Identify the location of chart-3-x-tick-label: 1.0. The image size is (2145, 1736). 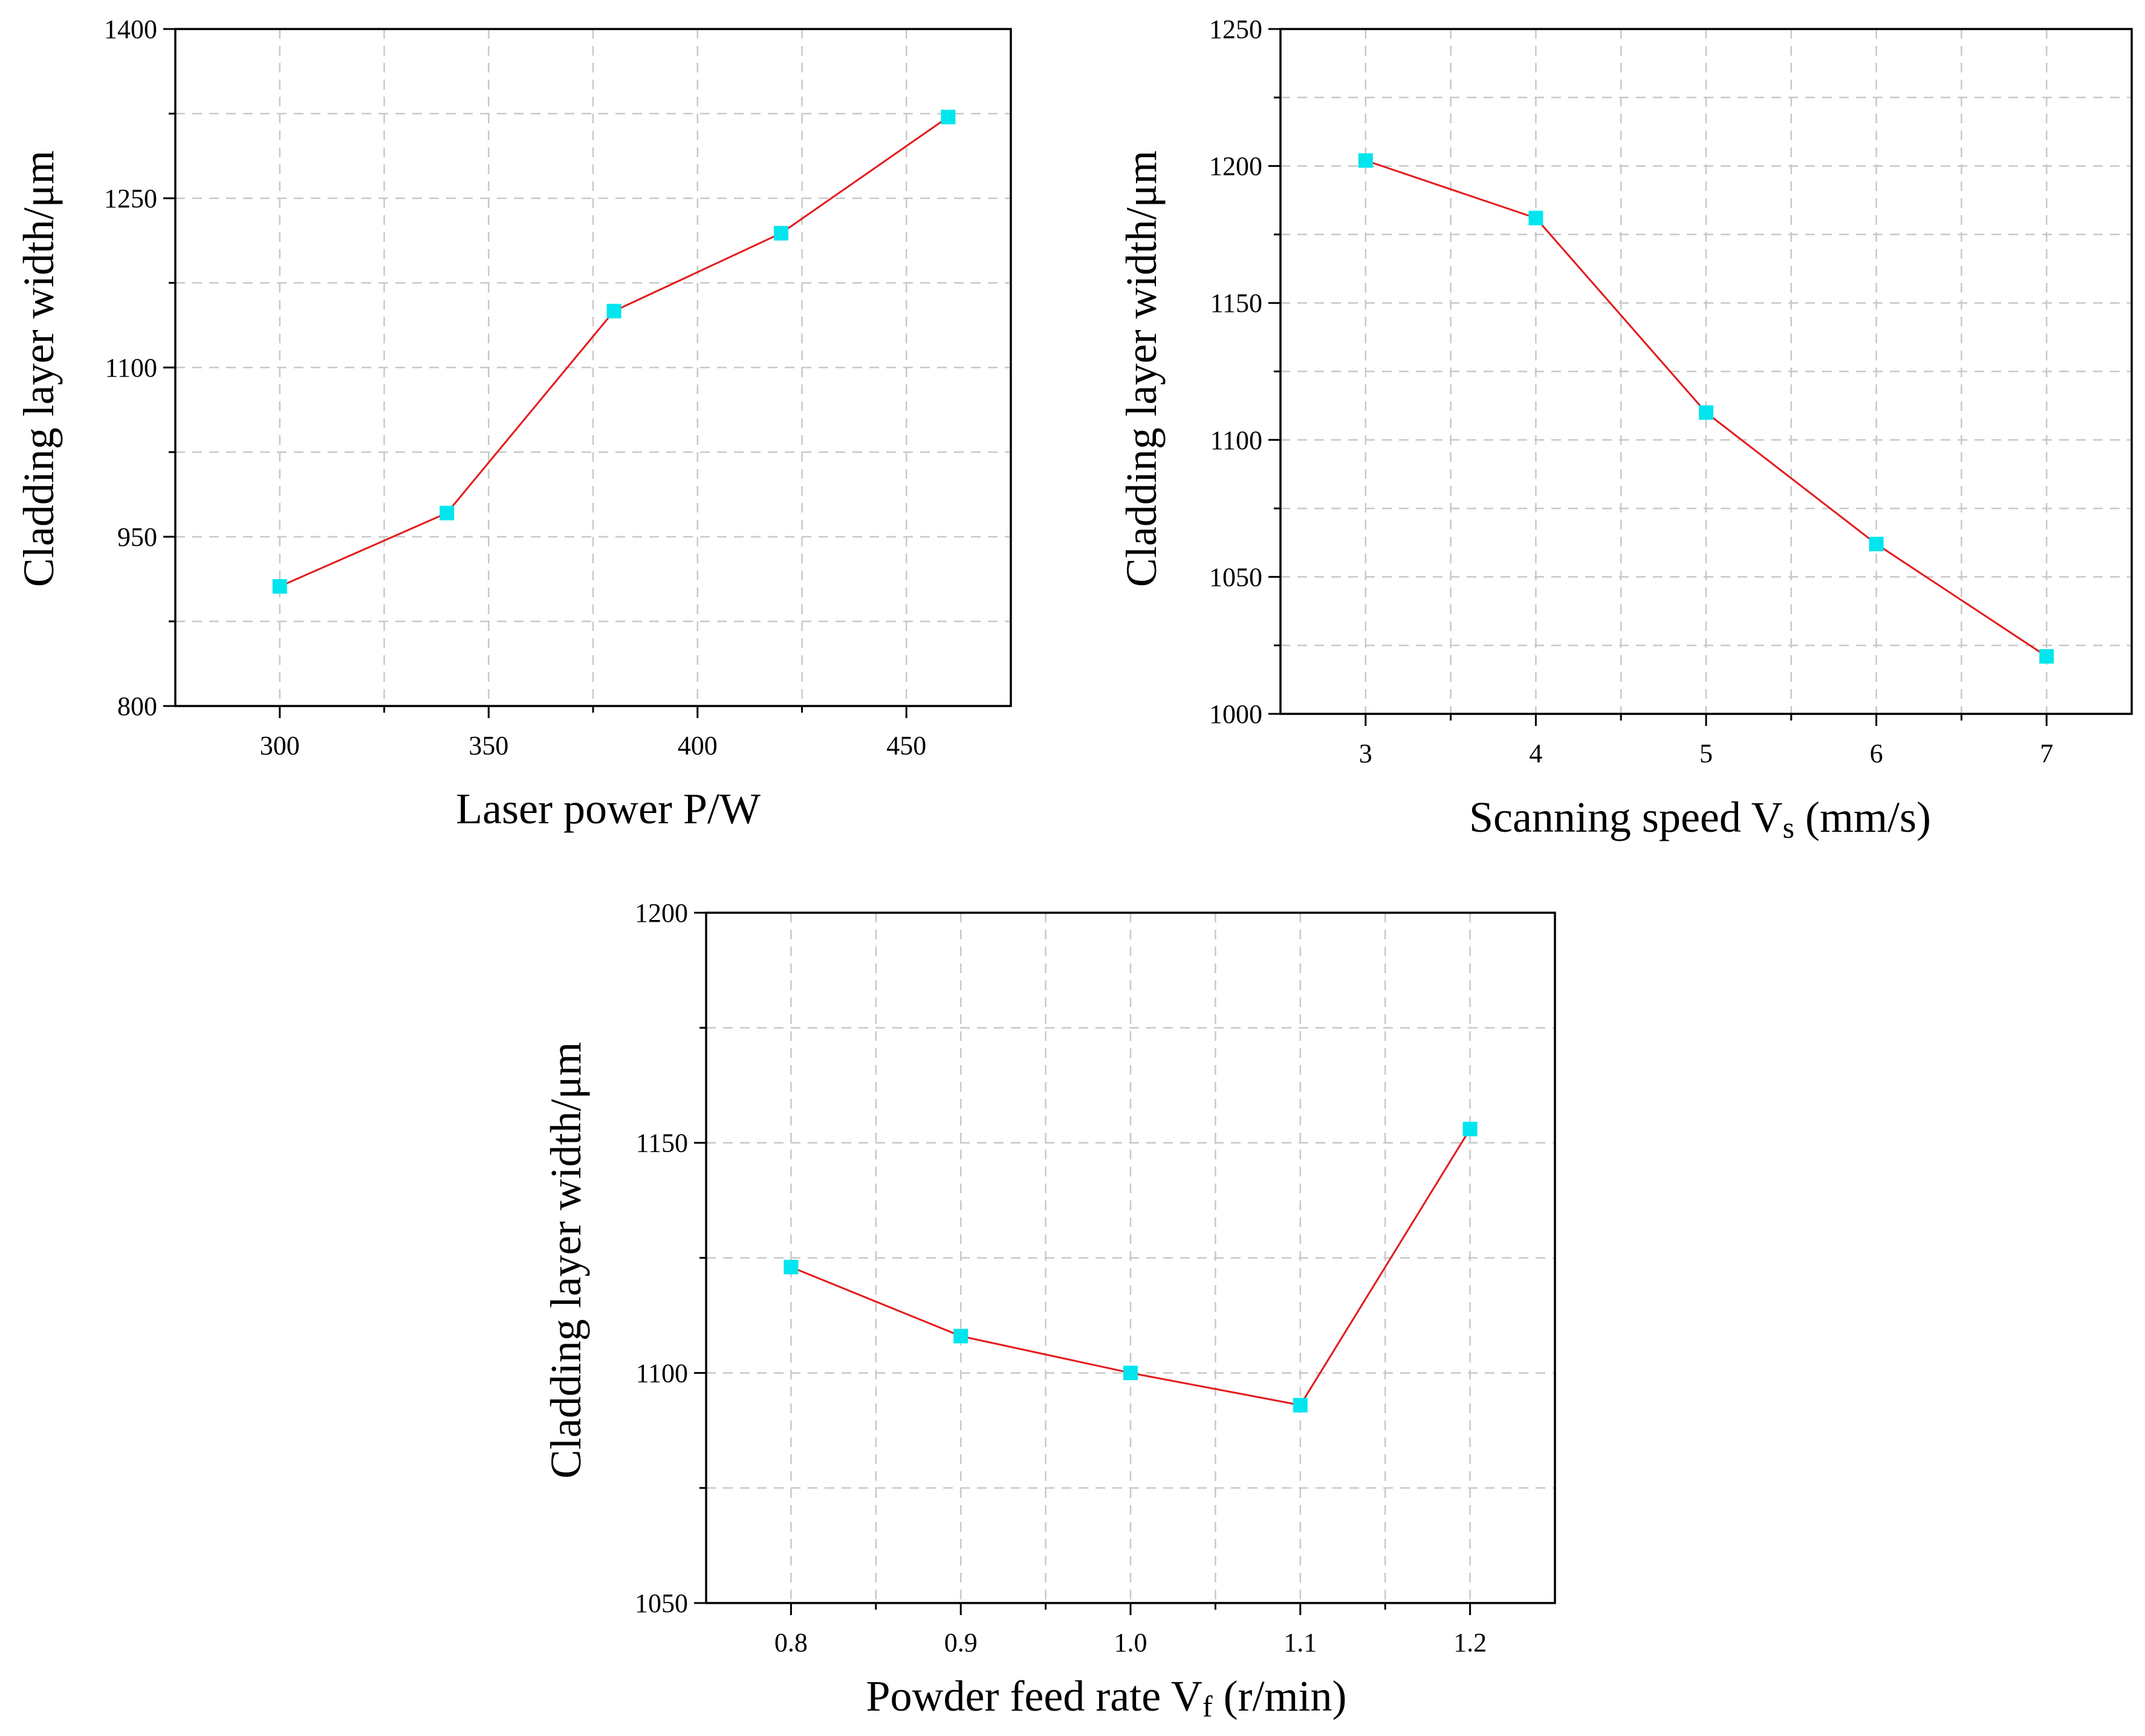
(1130, 1642).